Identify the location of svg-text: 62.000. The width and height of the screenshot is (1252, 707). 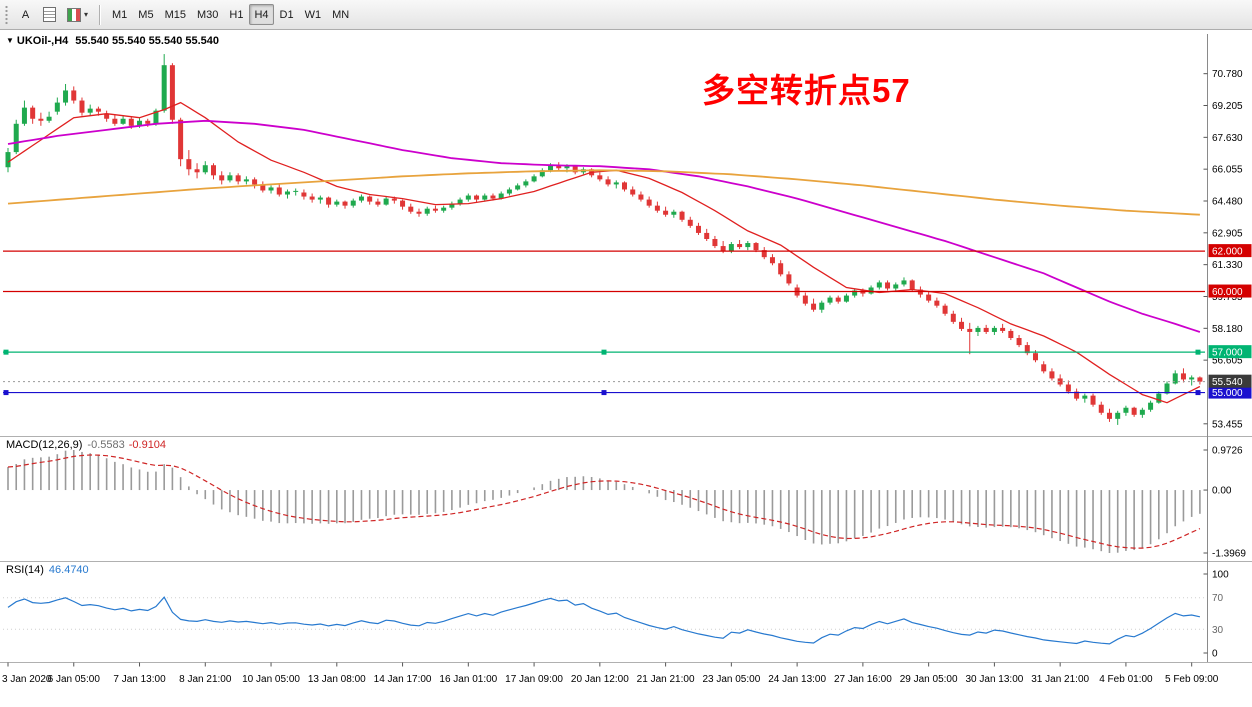
(1227, 252).